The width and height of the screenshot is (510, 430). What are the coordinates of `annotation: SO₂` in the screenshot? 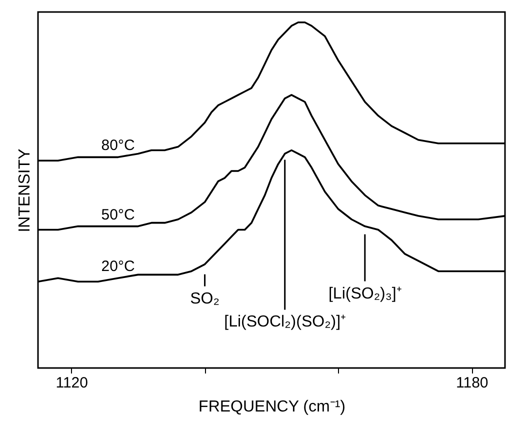 It's located at (205, 299).